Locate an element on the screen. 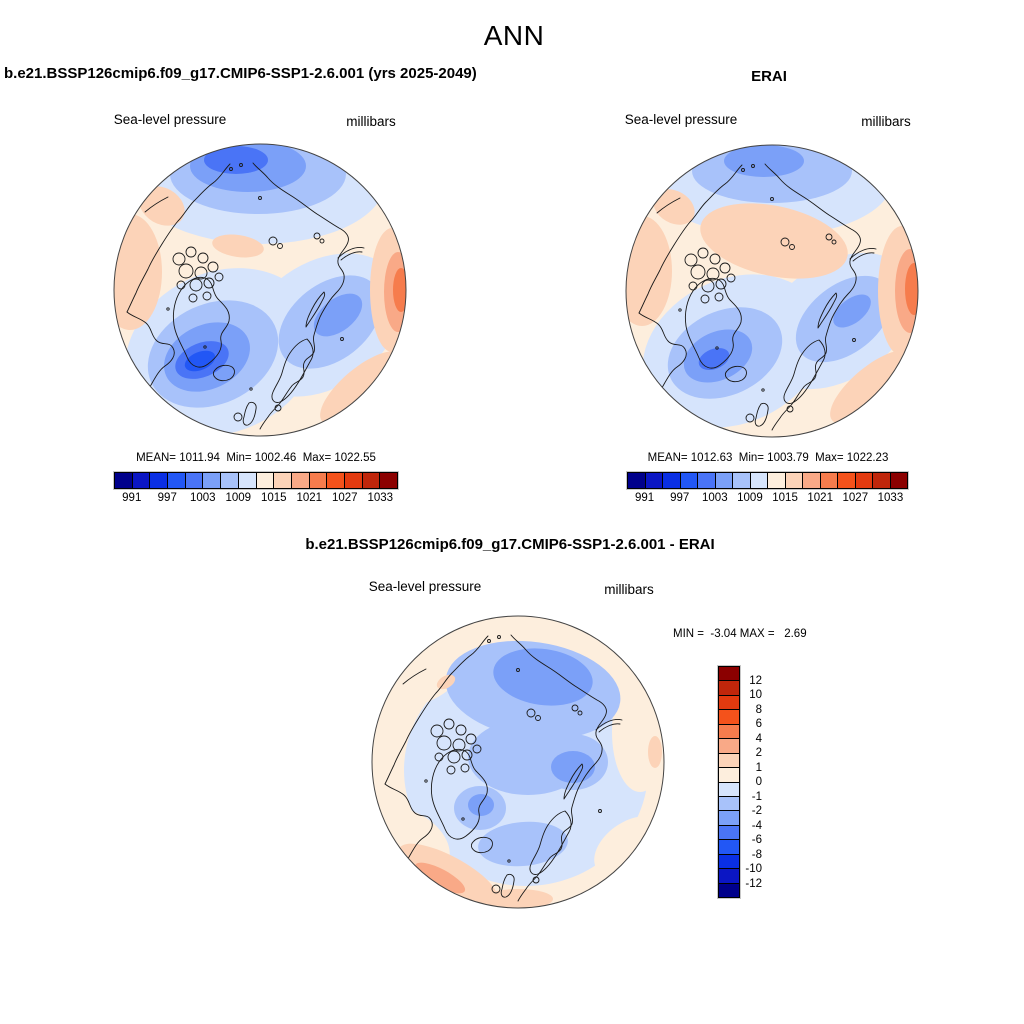 The image size is (1024, 1024). diff-units-label: millibars is located at coordinates (629, 589).